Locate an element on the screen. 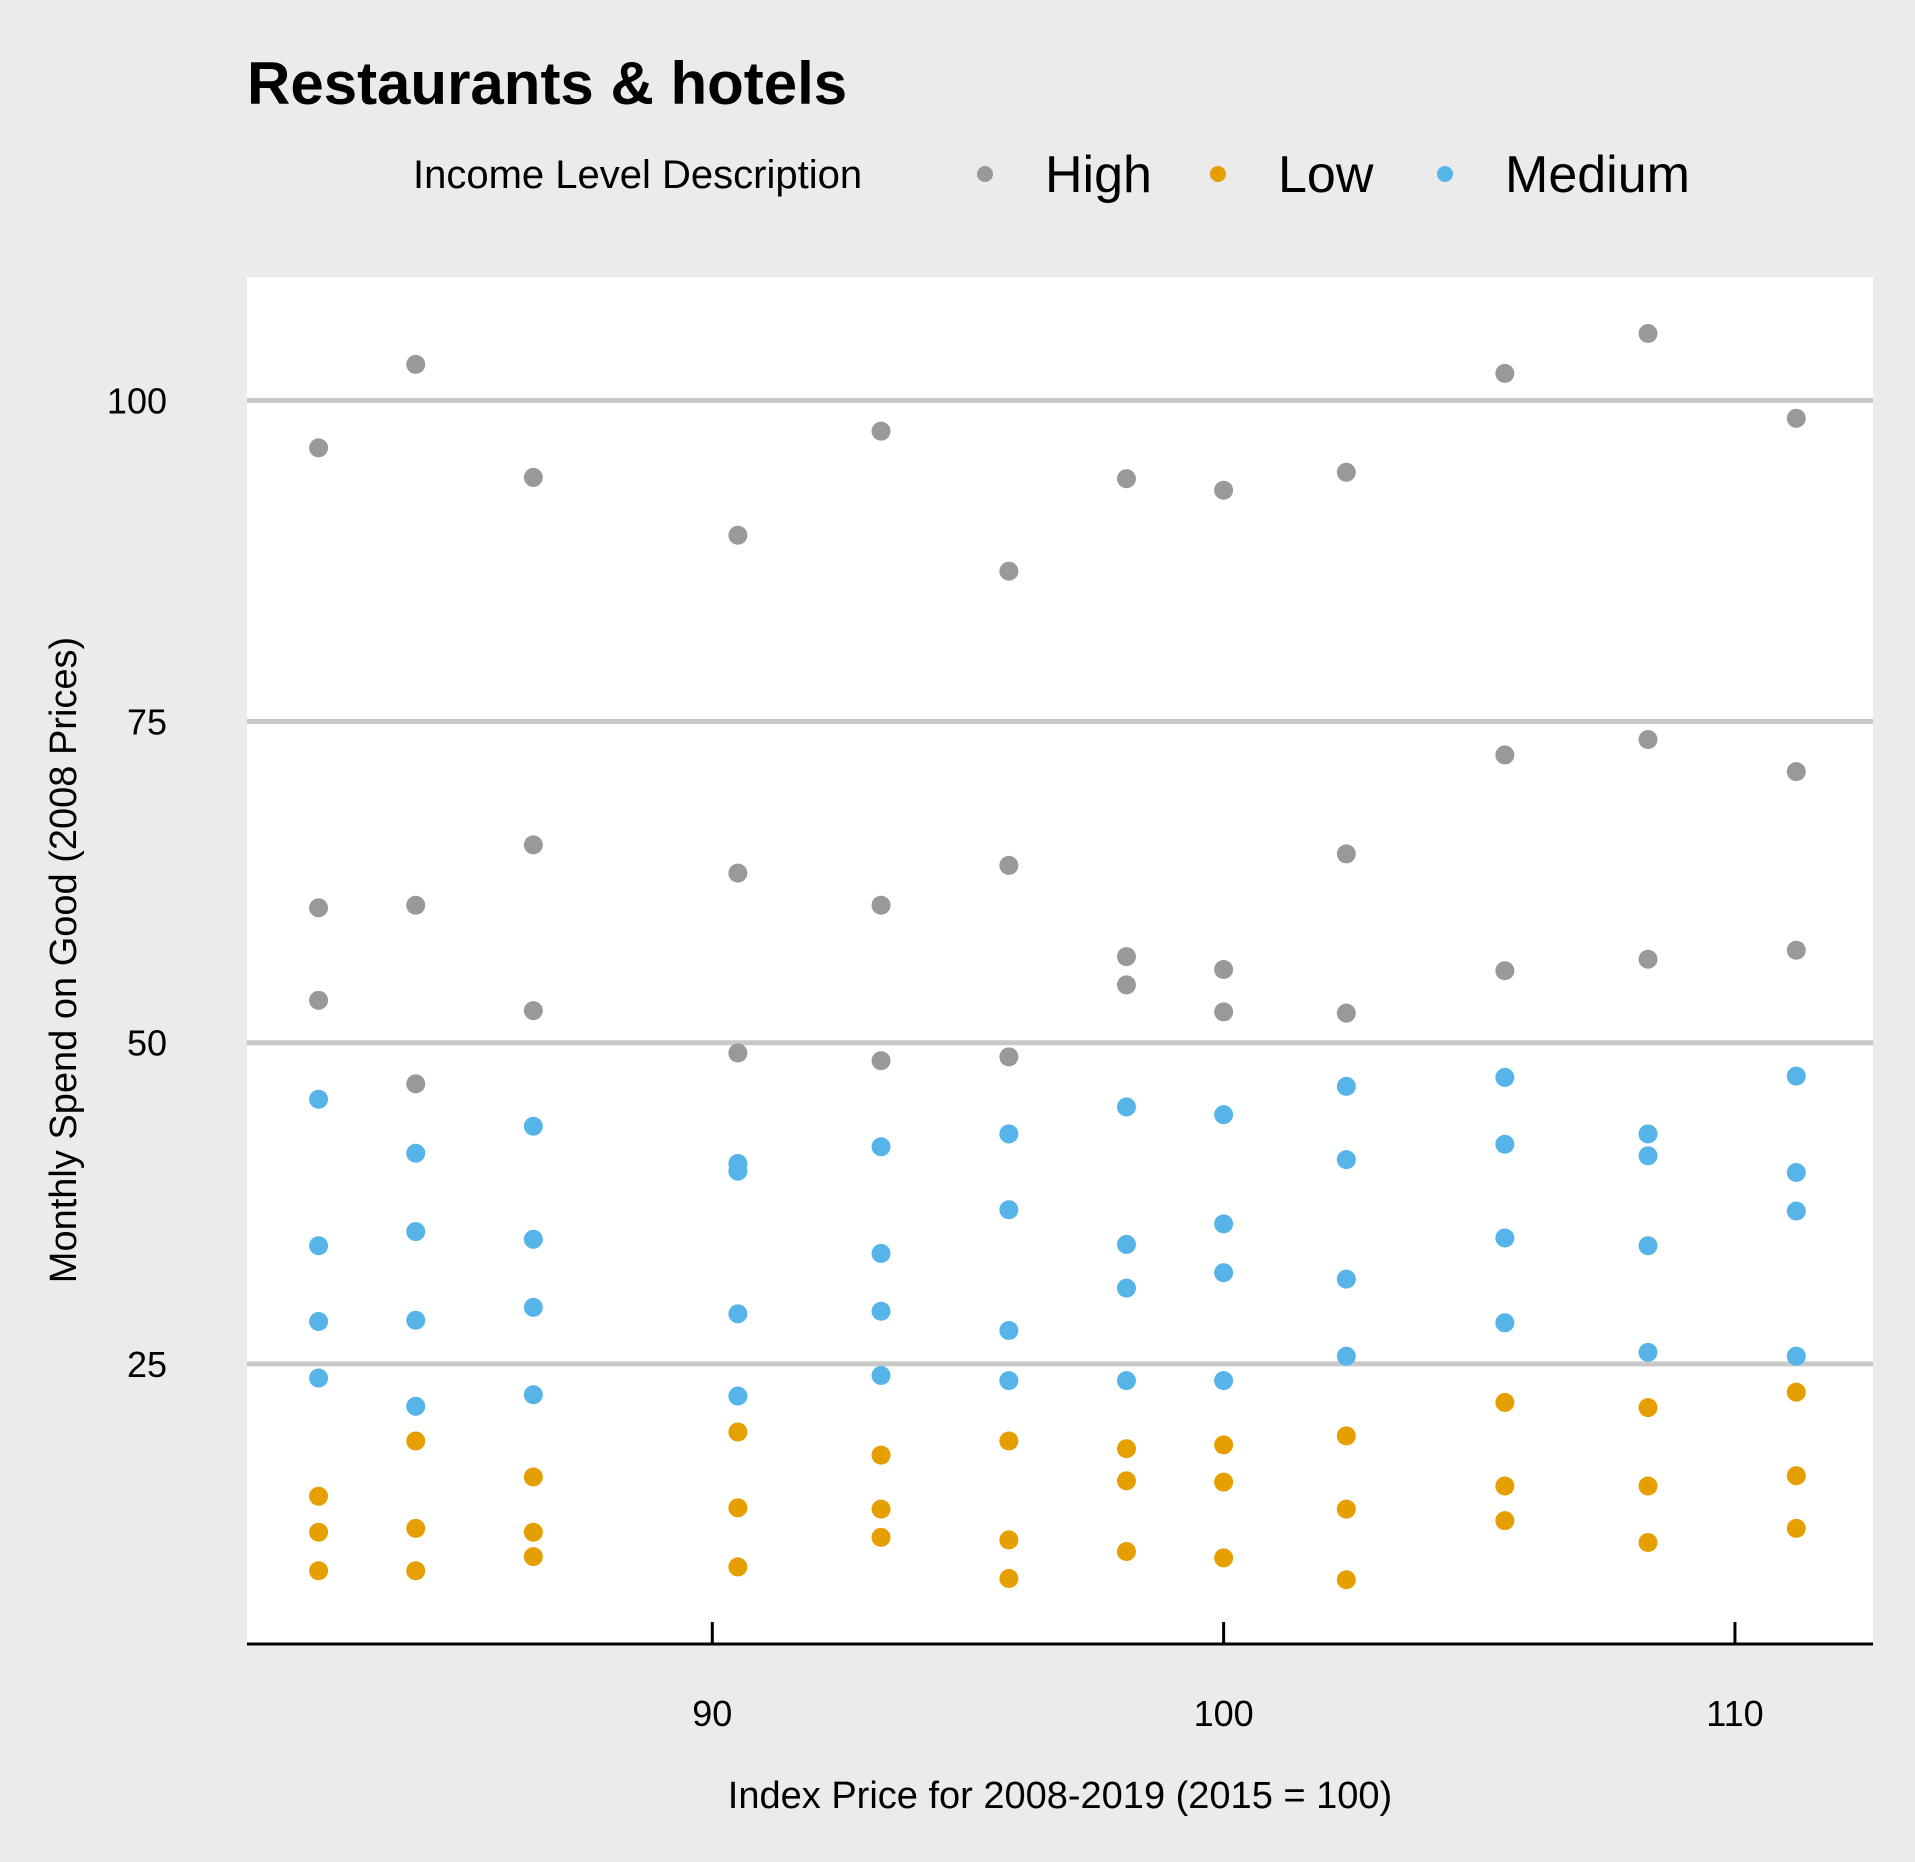 The image size is (1915, 1862). y-axis: 25 50 75 100 is located at coordinates (137, 882).